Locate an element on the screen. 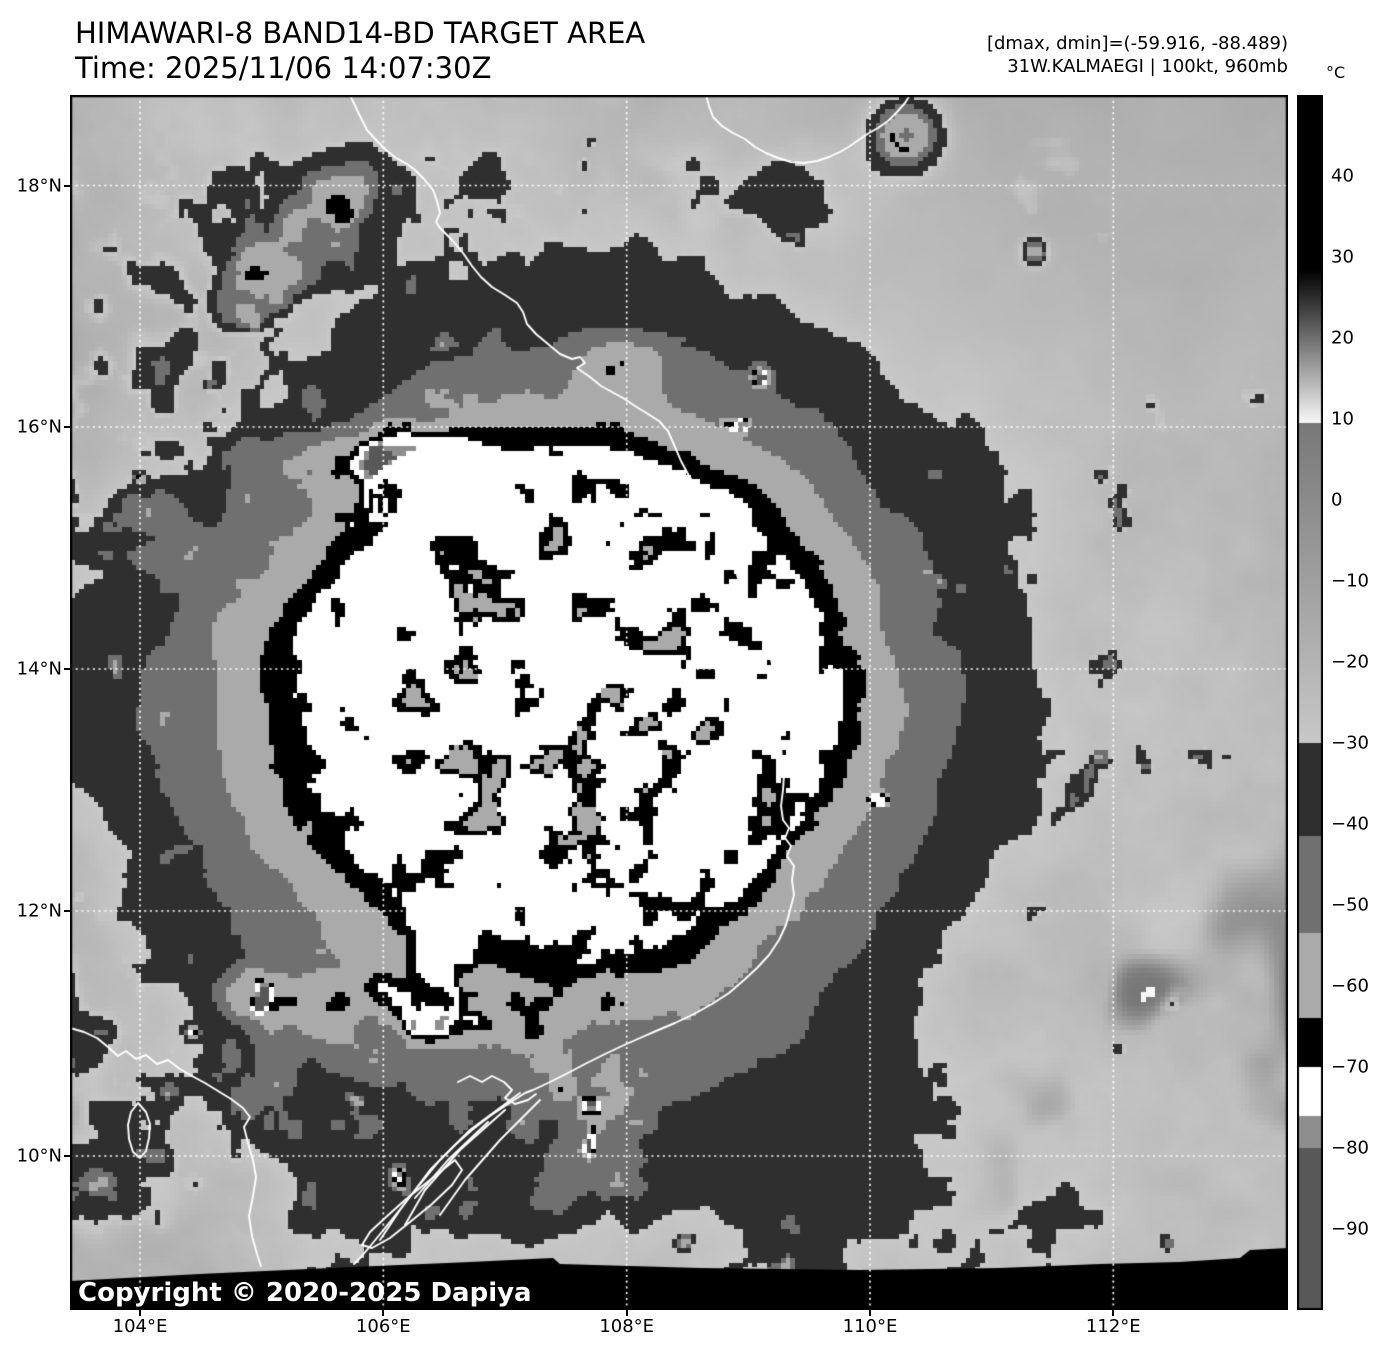 This screenshot has width=1390, height=1359. x-tick-label: 110°E is located at coordinates (870, 1326).